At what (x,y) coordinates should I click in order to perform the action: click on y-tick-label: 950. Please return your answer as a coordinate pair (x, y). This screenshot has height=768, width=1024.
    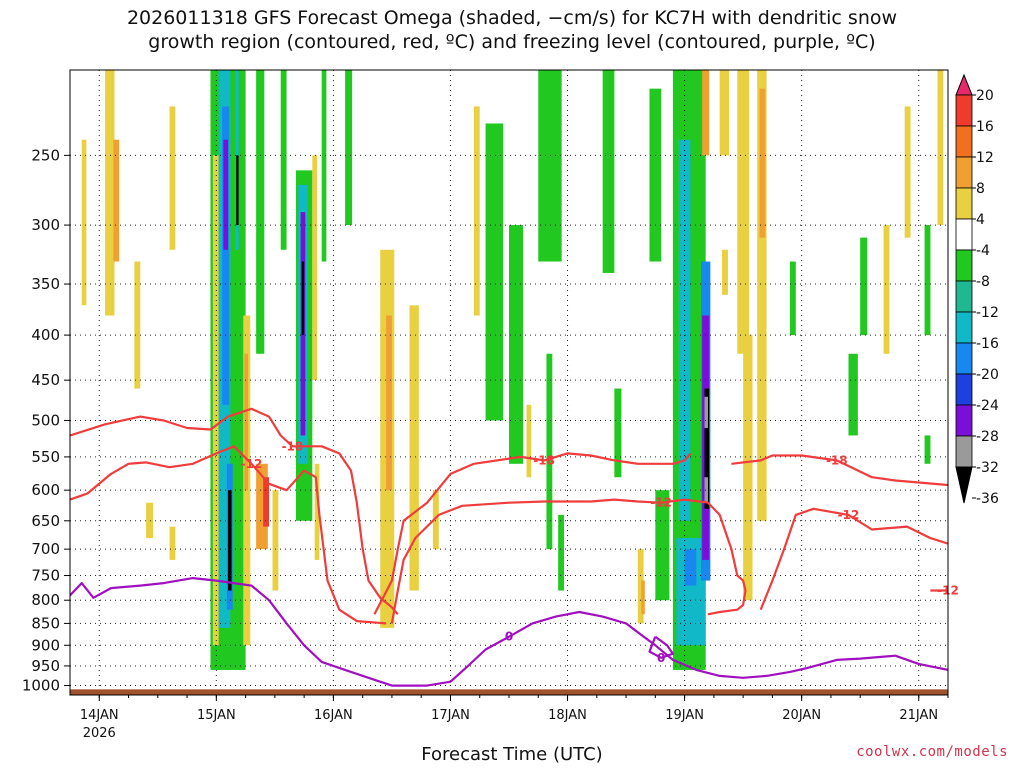
    Looking at the image, I should click on (45, 666).